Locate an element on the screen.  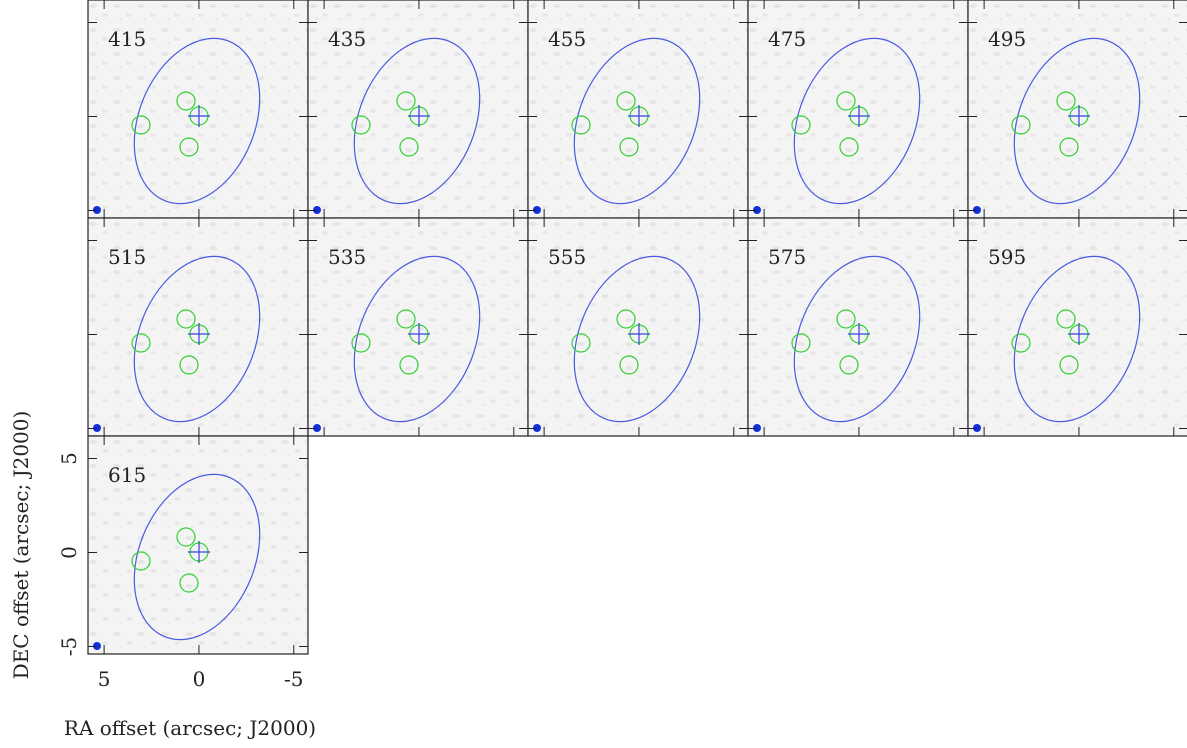
panel: 435 is located at coordinates (418, 109).